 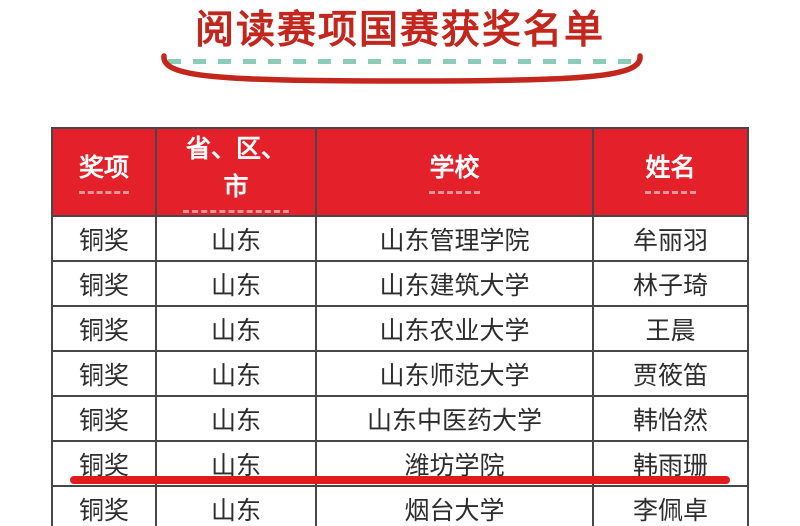 What do you see at coordinates (400, 480) in the screenshot?
I see `red-highlight-underline` at bounding box center [400, 480].